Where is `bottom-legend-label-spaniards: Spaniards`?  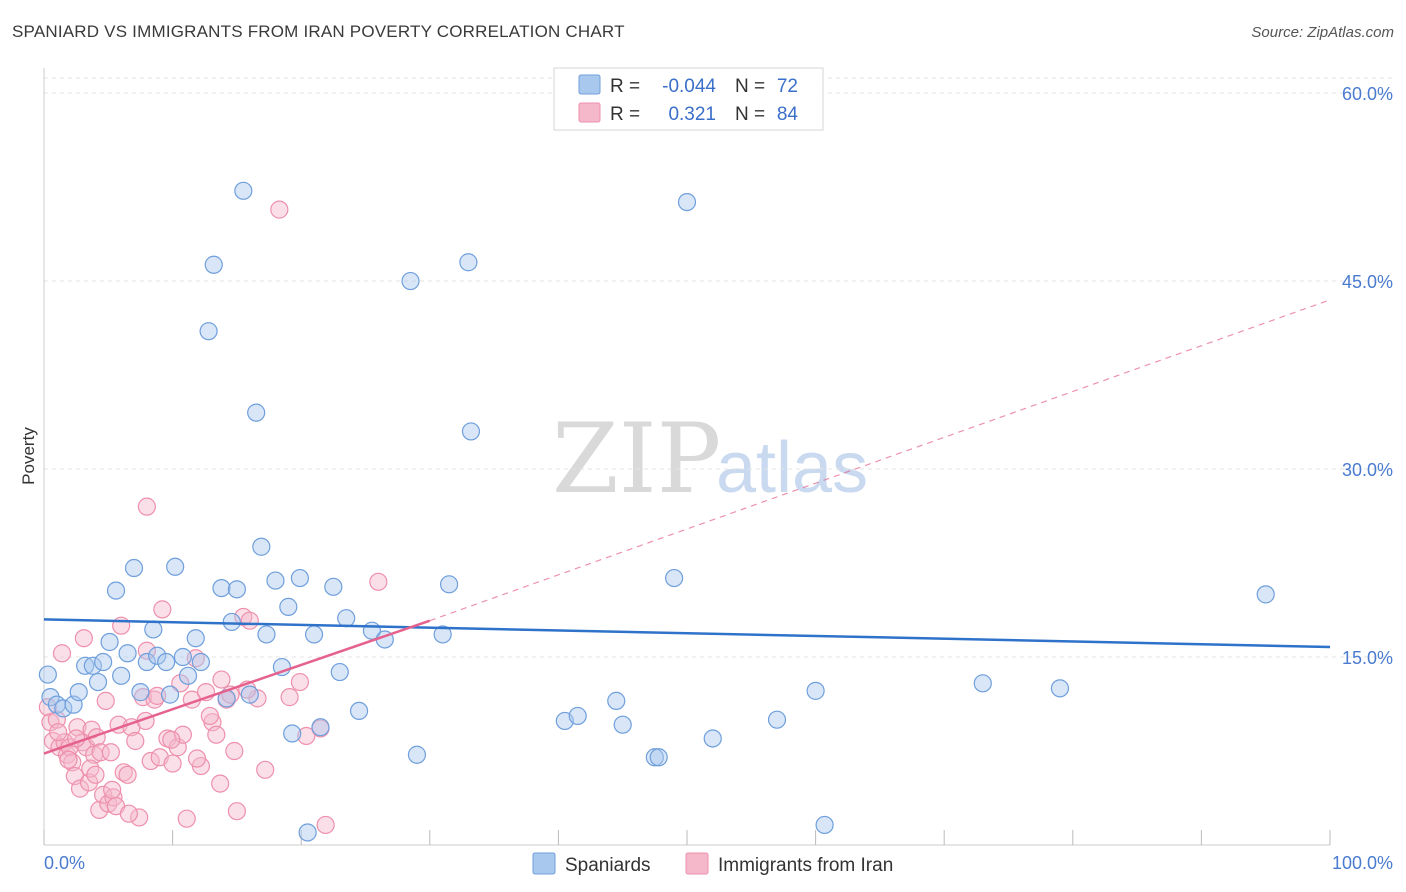
bottom-legend-label-spaniards: Spaniards is located at coordinates (608, 865).